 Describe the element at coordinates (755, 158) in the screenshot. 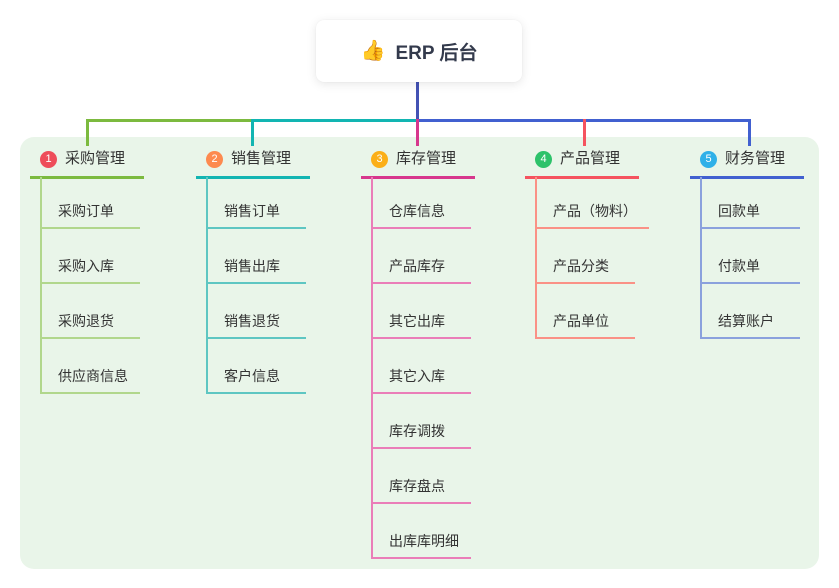

I see `branch-label: 财务管理` at that location.